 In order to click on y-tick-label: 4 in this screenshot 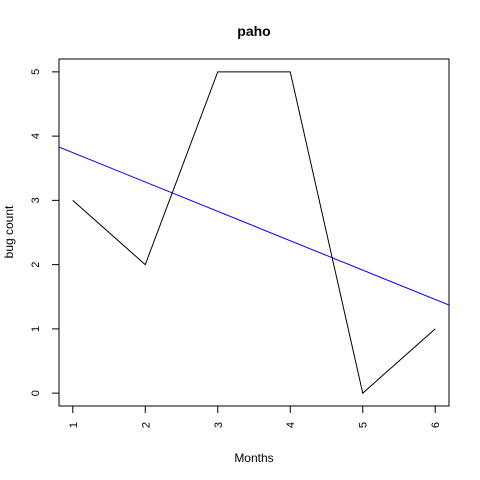, I will do `click(36, 136)`.